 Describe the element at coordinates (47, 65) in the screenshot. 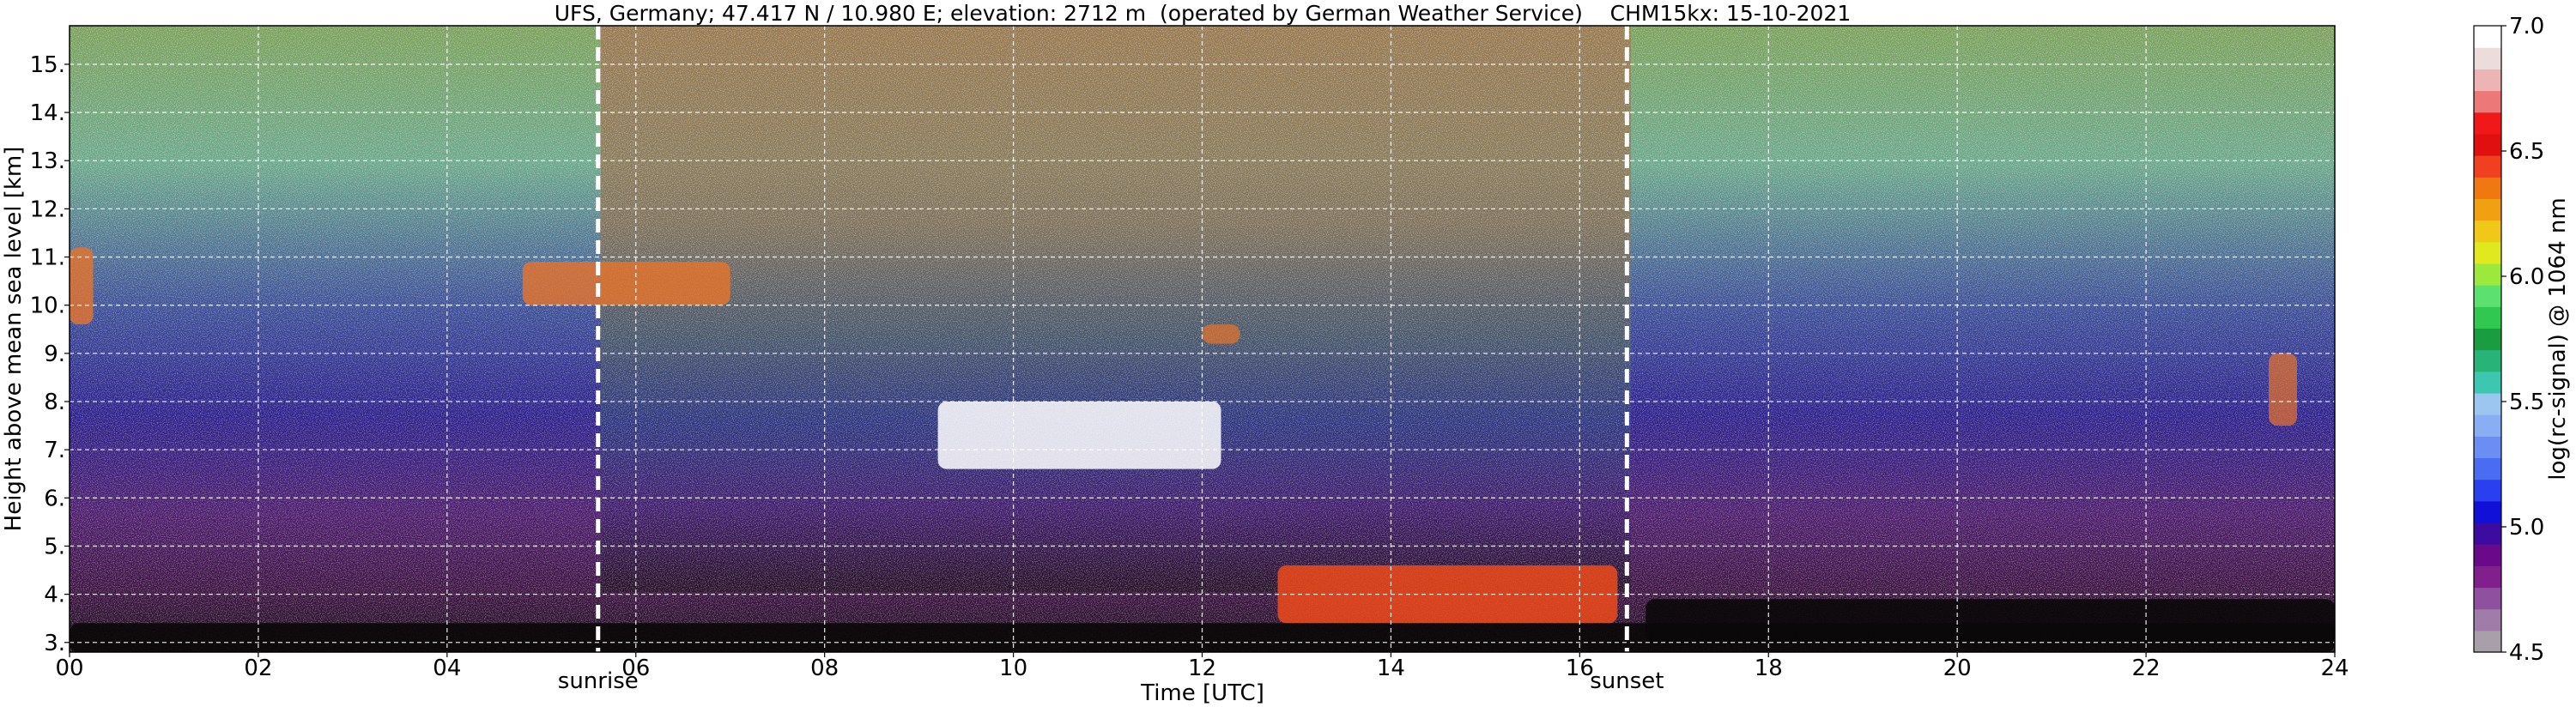

I see `y-tick-label: 15.` at that location.